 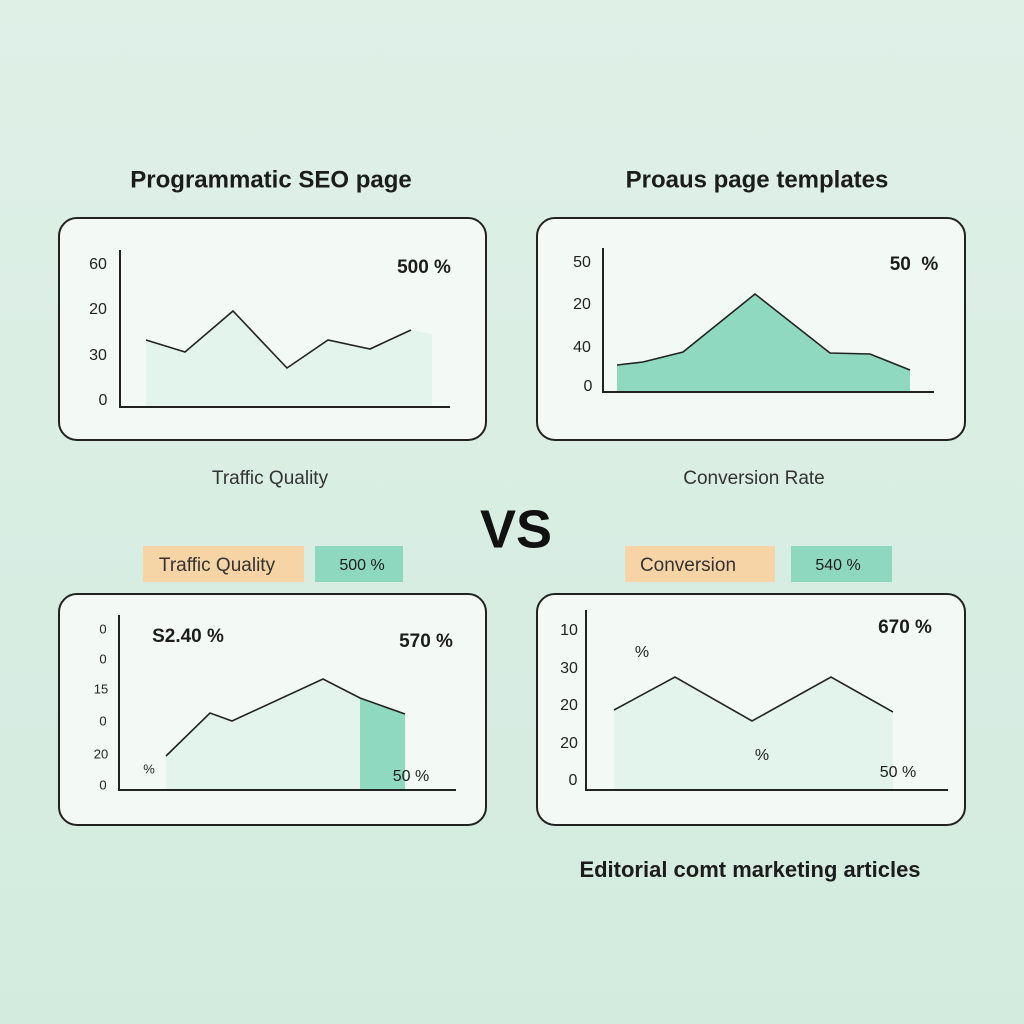 What do you see at coordinates (426, 641) in the screenshot?
I see `value-label: 570 %` at bounding box center [426, 641].